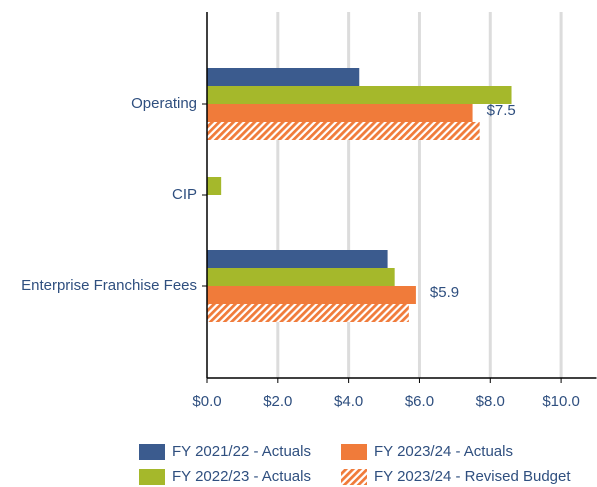  I want to click on x-tick-label: $8.0, so click(490, 401).